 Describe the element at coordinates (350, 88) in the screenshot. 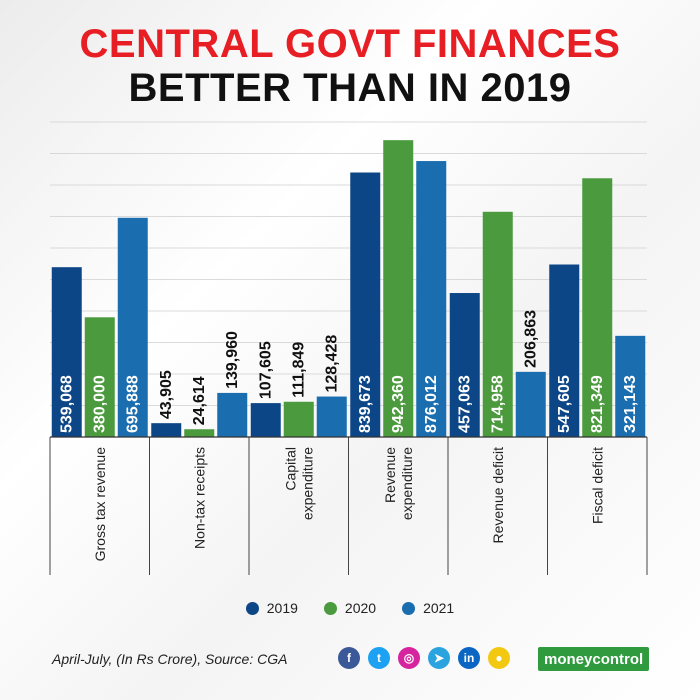

I see `chart-title-line2: BETTER THAN IN 2019` at that location.